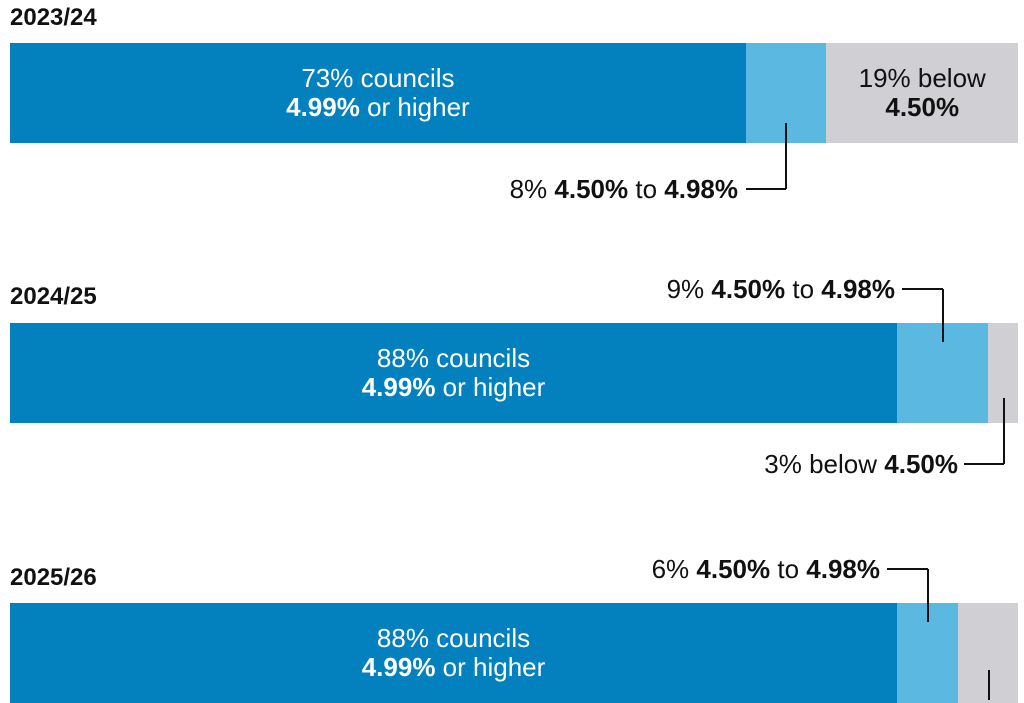 This screenshot has width=1024, height=703. Describe the element at coordinates (674, 569) in the screenshot. I see `label-text: 6%` at that location.